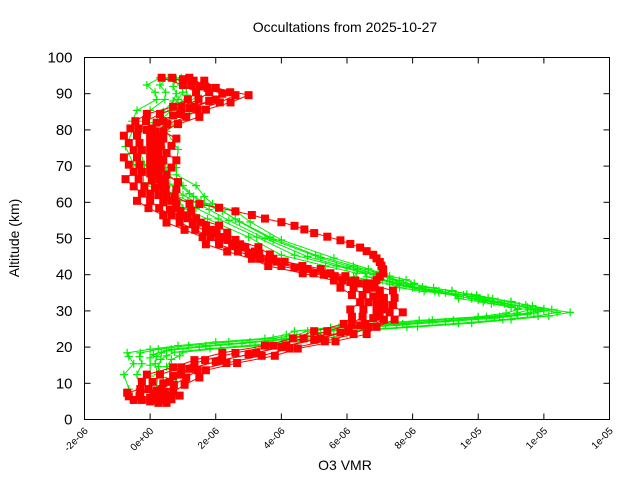 This screenshot has width=640, height=480. What do you see at coordinates (64, 239) in the screenshot?
I see `y-tick-label: 50` at bounding box center [64, 239].